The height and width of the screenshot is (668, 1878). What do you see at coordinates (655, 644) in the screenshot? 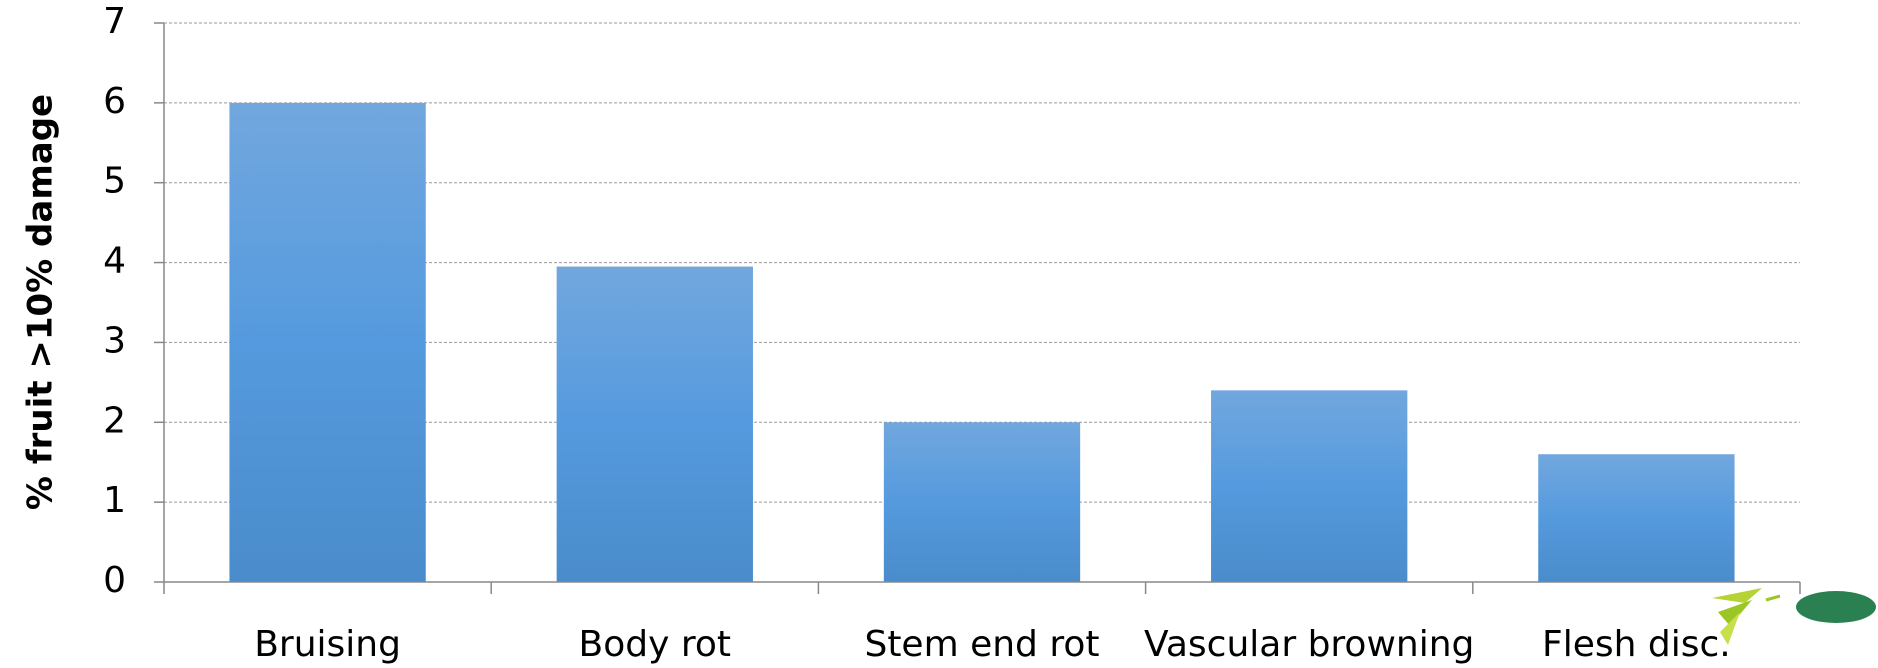
I see `x-tick-label: Body rot` at bounding box center [655, 644].